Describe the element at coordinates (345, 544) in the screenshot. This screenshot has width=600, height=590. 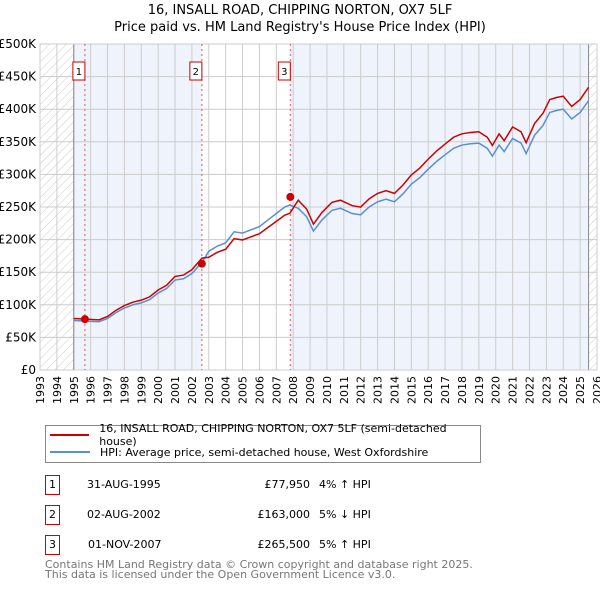
I see `hpi-diff: 5% ↑ HPI` at that location.